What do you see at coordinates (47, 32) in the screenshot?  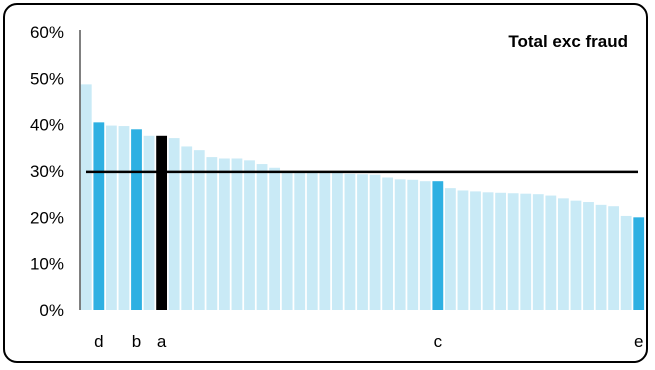 I see `y-tick-label: 60%` at bounding box center [47, 32].